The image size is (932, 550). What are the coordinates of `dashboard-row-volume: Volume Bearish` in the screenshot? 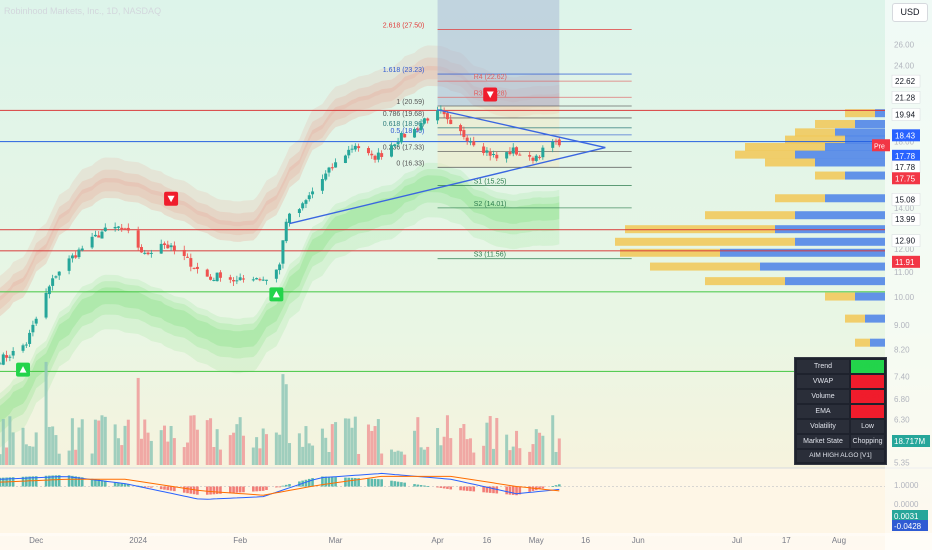 It's located at (840, 396).